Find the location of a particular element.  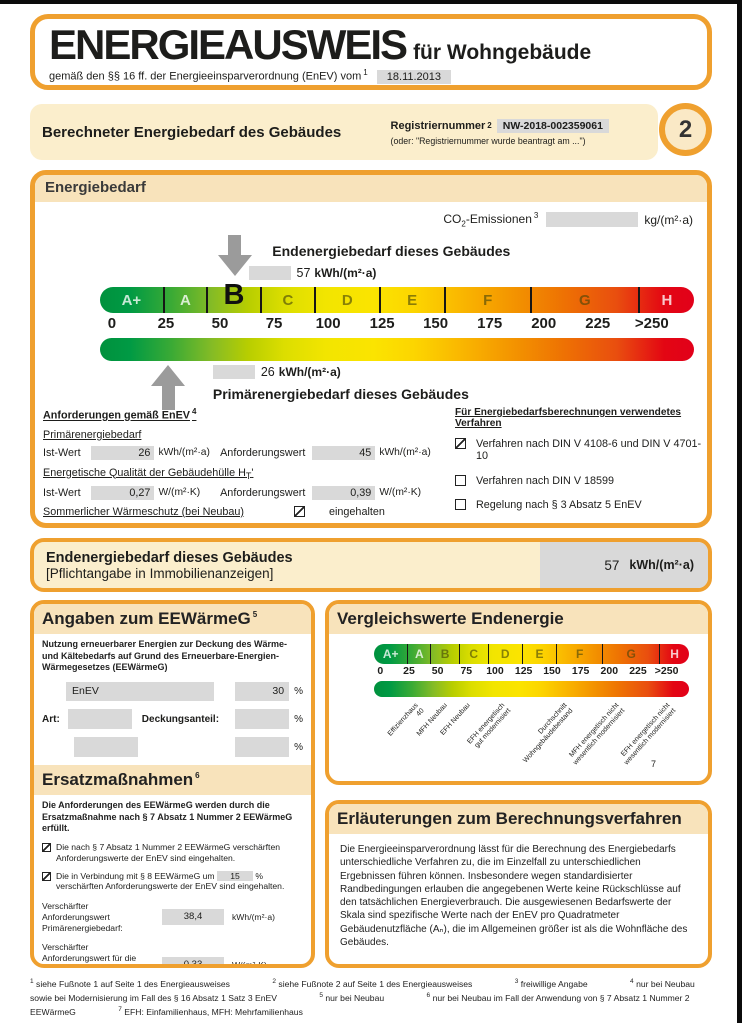

tick-0: 0 is located at coordinates (112, 323).